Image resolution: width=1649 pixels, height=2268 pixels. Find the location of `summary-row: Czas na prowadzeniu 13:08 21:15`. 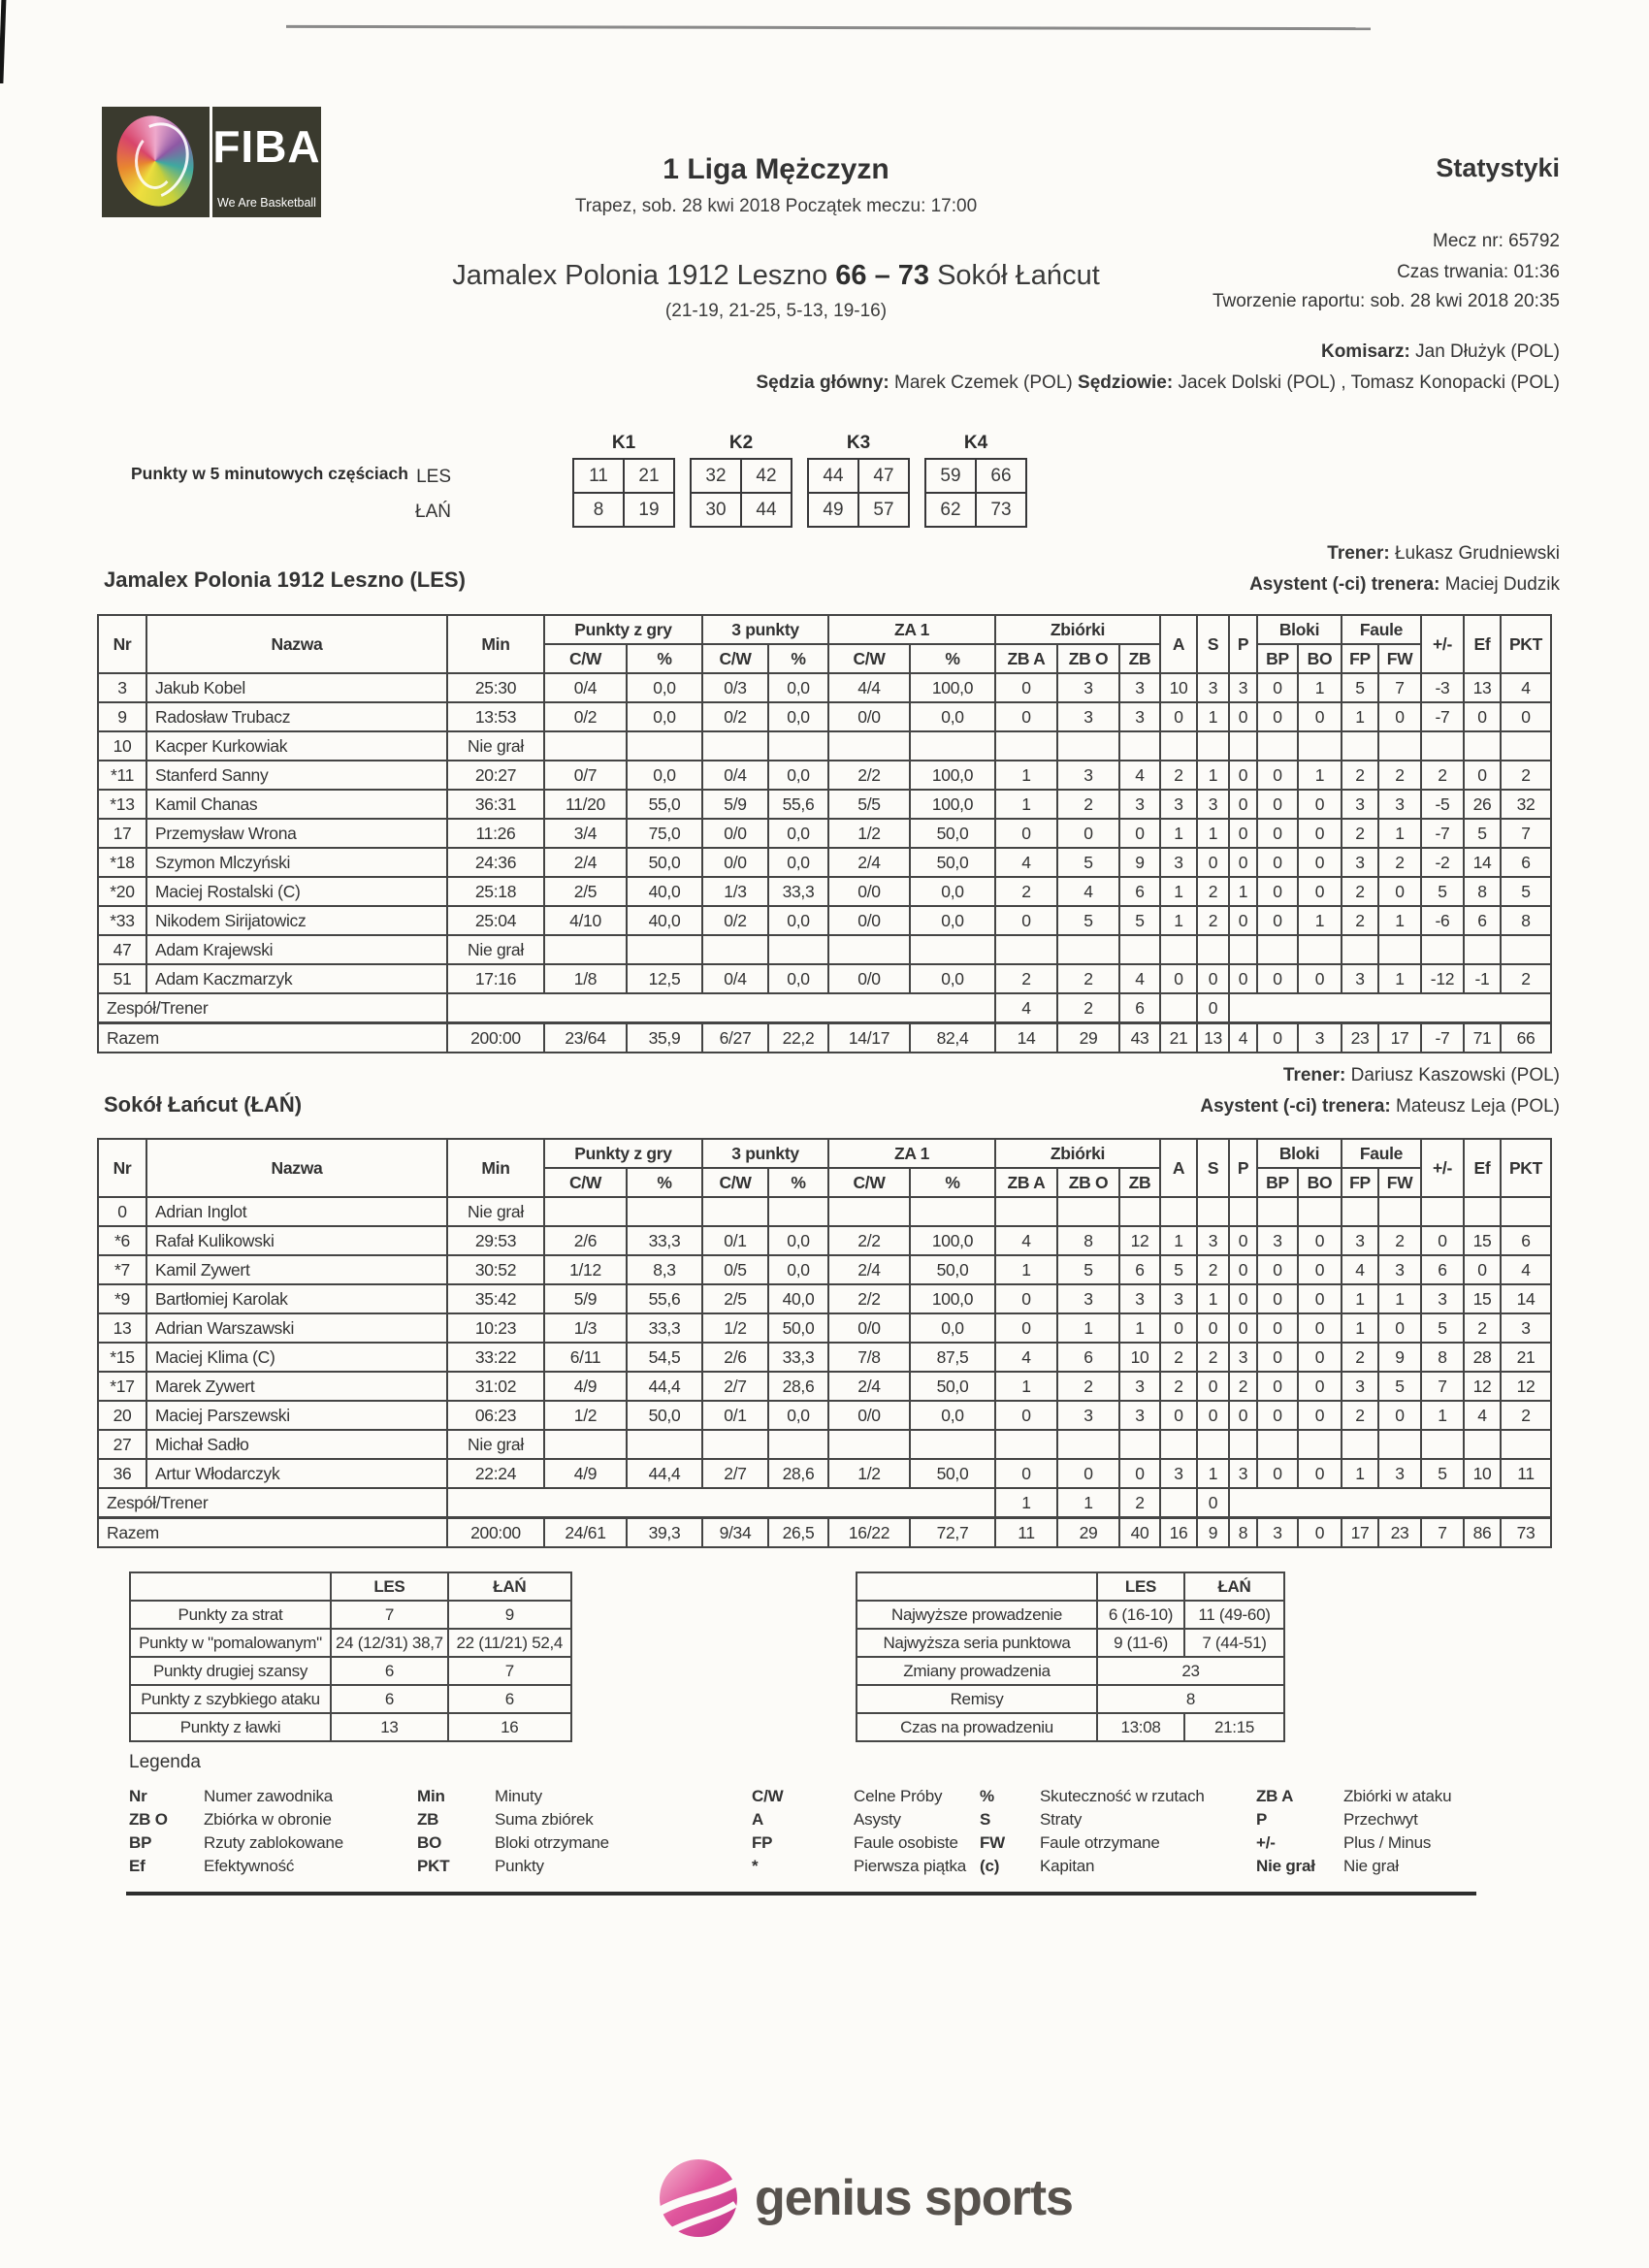

summary-row: Czas na prowadzeniu 13:08 21:15 is located at coordinates (1070, 1727).